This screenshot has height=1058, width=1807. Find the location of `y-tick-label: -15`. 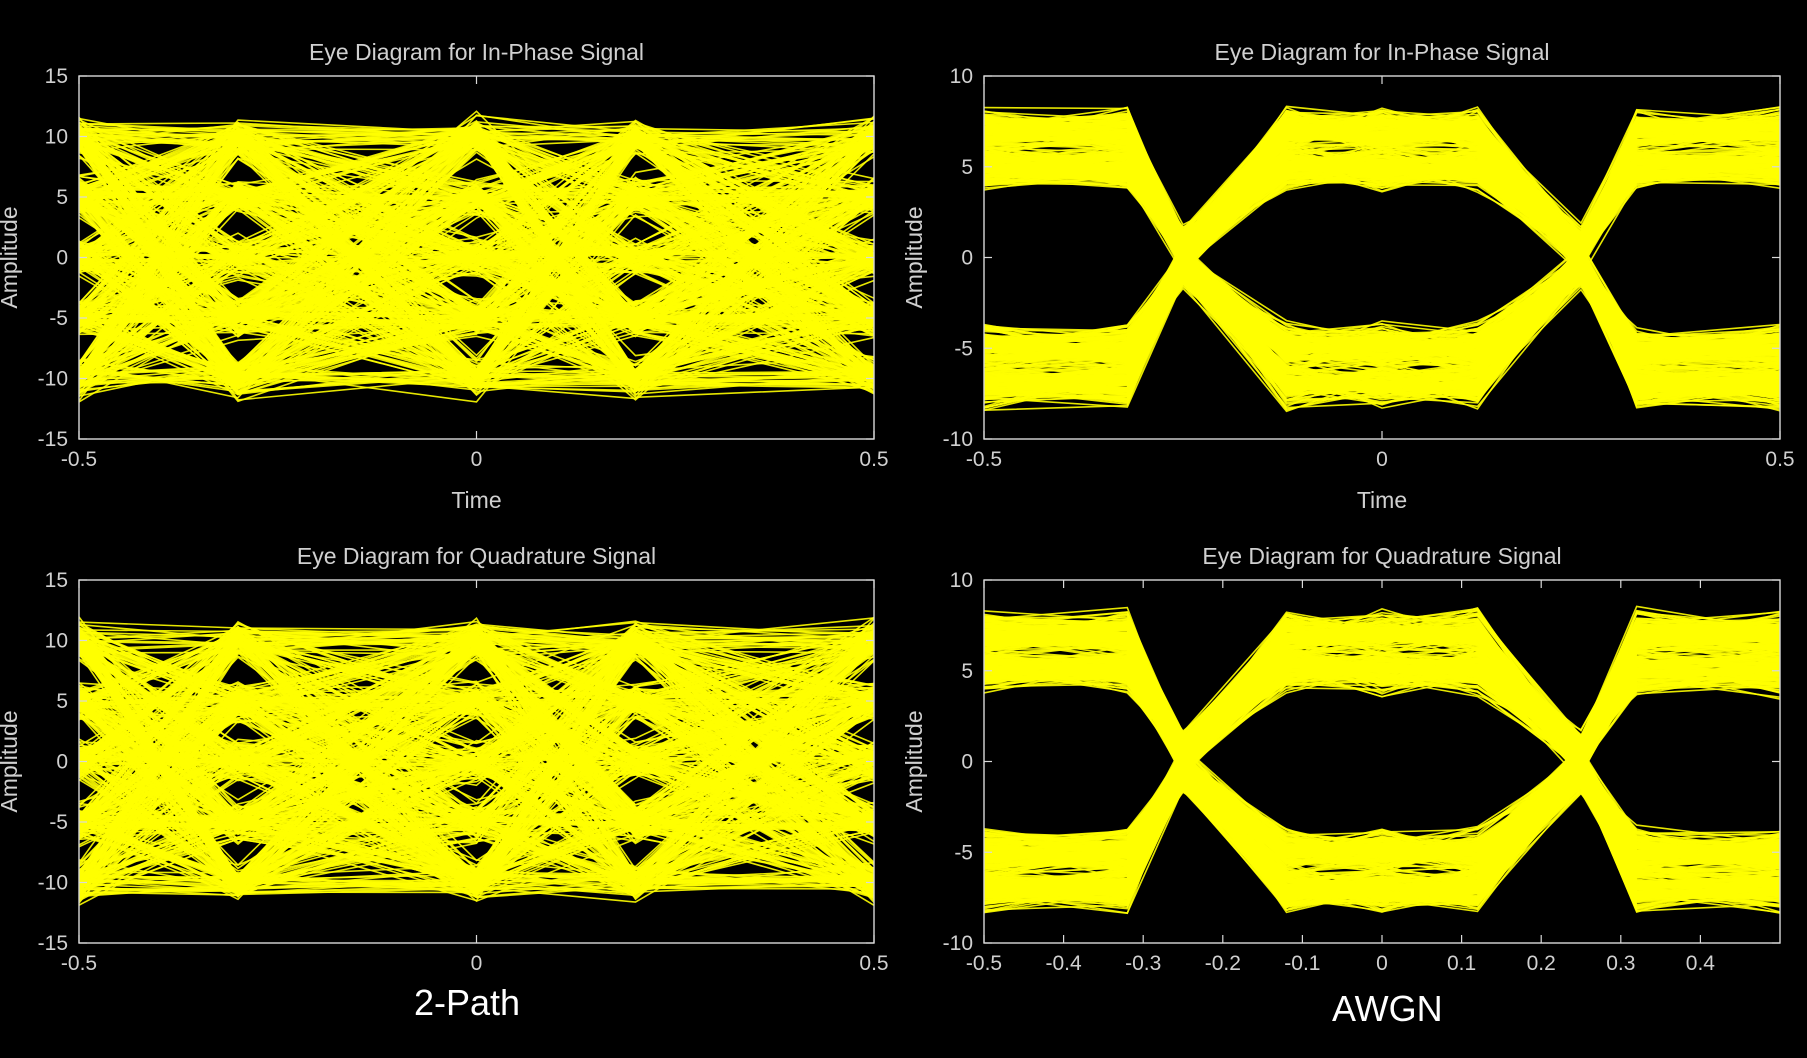

y-tick-label: -15 is located at coordinates (53, 943).